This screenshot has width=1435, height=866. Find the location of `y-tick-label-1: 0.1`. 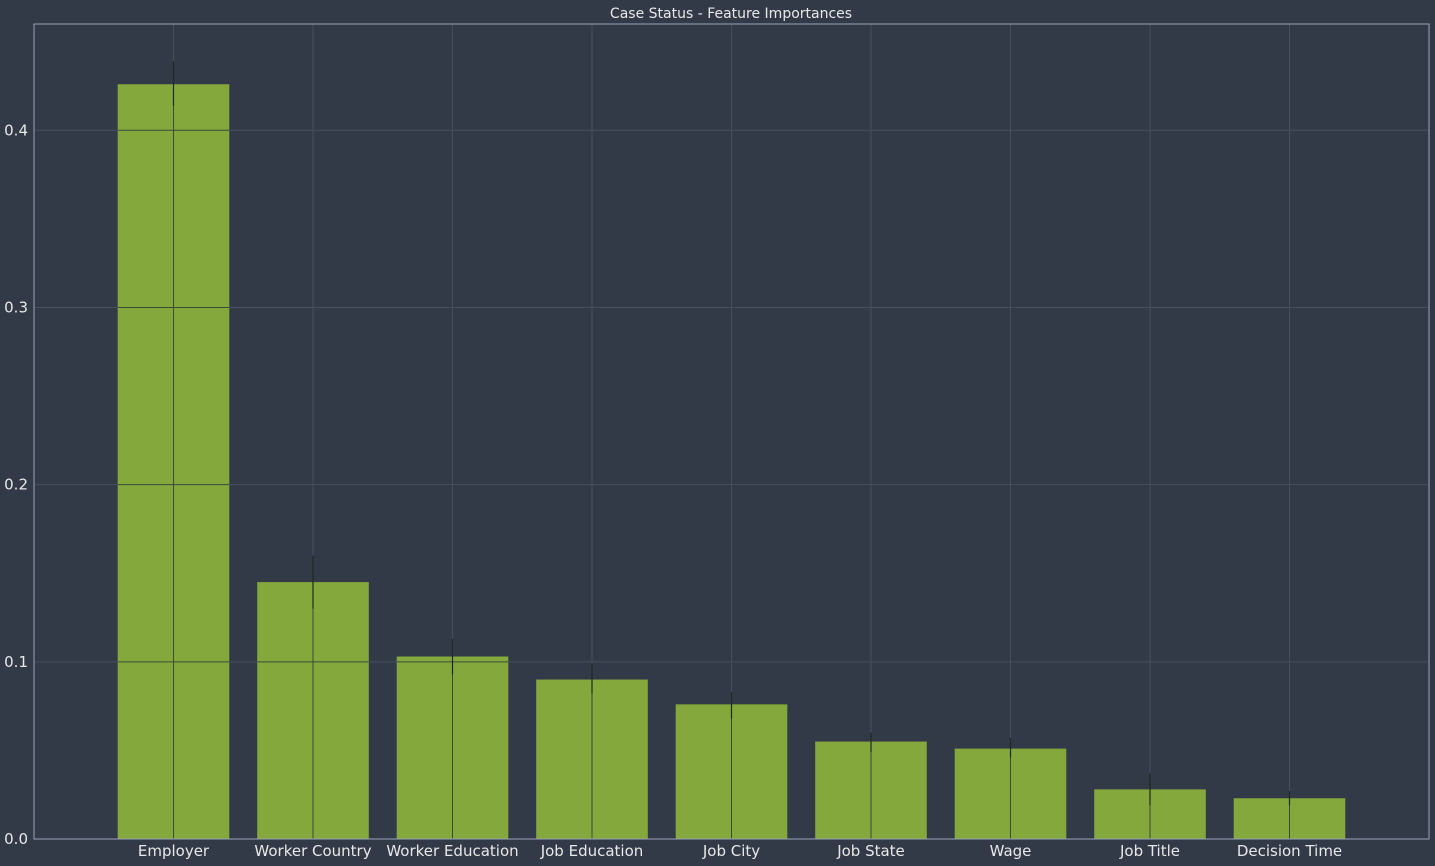

y-tick-label-1: 0.1 is located at coordinates (16, 662).